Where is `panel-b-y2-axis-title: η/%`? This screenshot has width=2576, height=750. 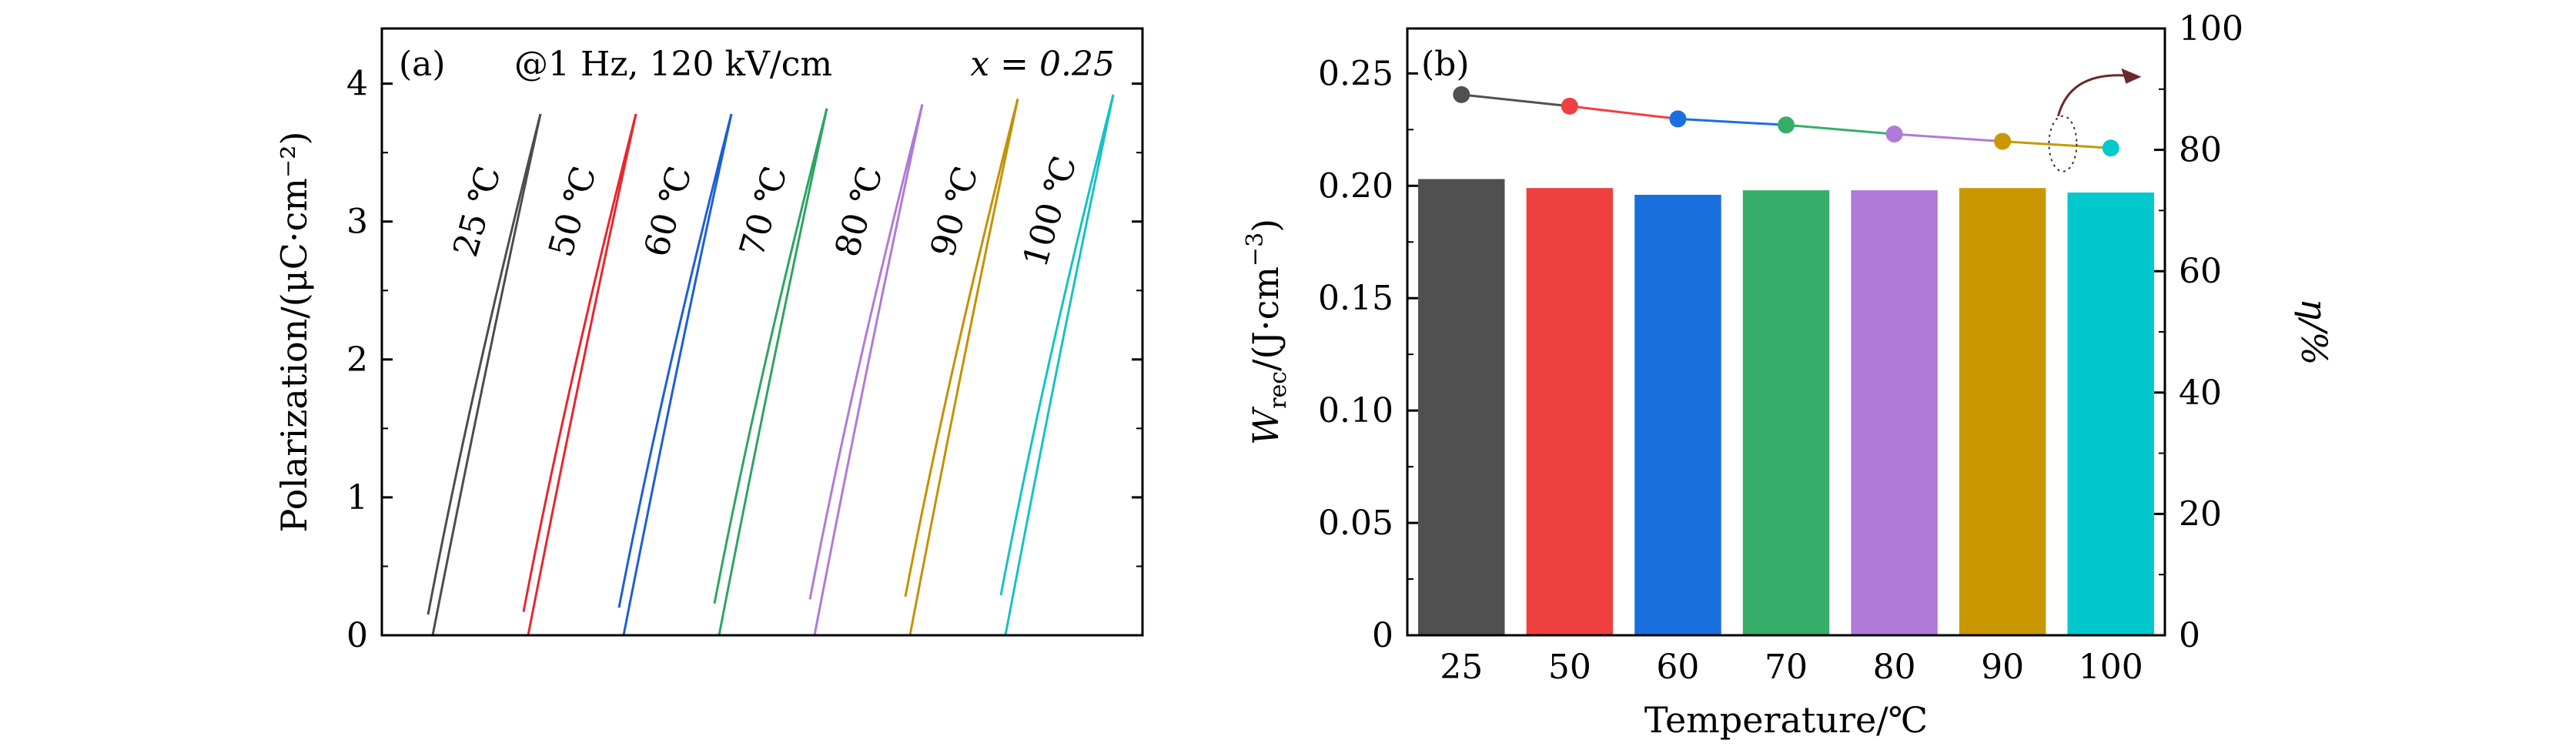 panel-b-y2-axis-title: η/% is located at coordinates (2314, 332).